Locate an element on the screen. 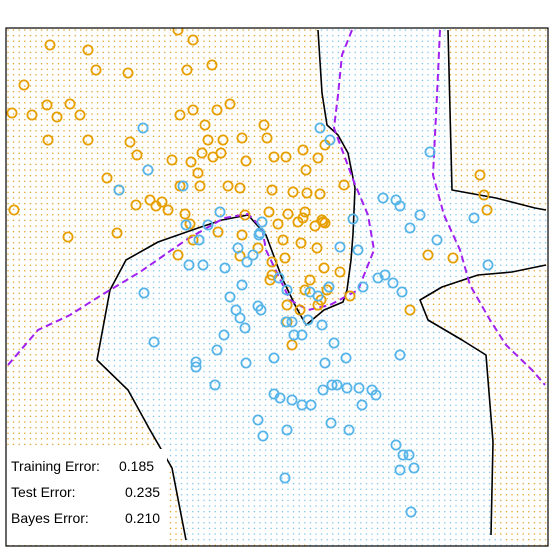 The height and width of the screenshot is (547, 550). error-legend-background is located at coordinates (87, 497).